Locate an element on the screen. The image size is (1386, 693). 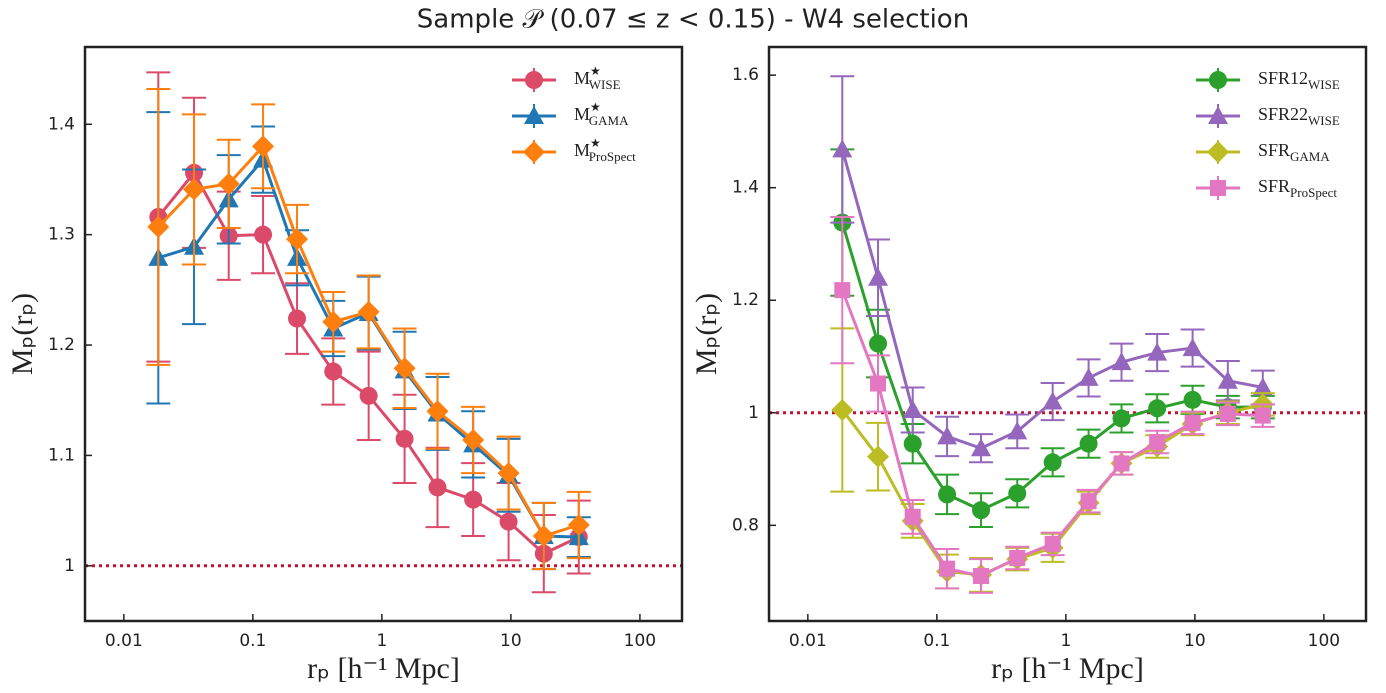
y-tick-label: 1.6 is located at coordinates (745, 75).